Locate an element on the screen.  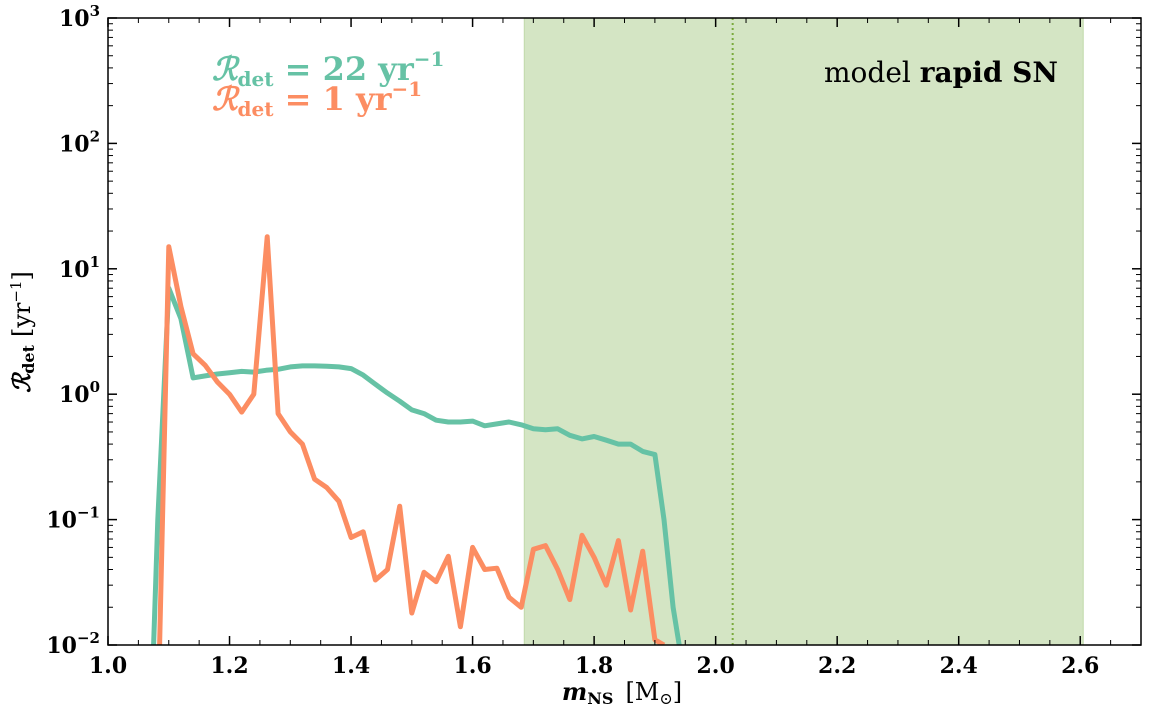
legend-entry-1: ℛdet = 22 yr−1 is located at coordinates (328, 69).